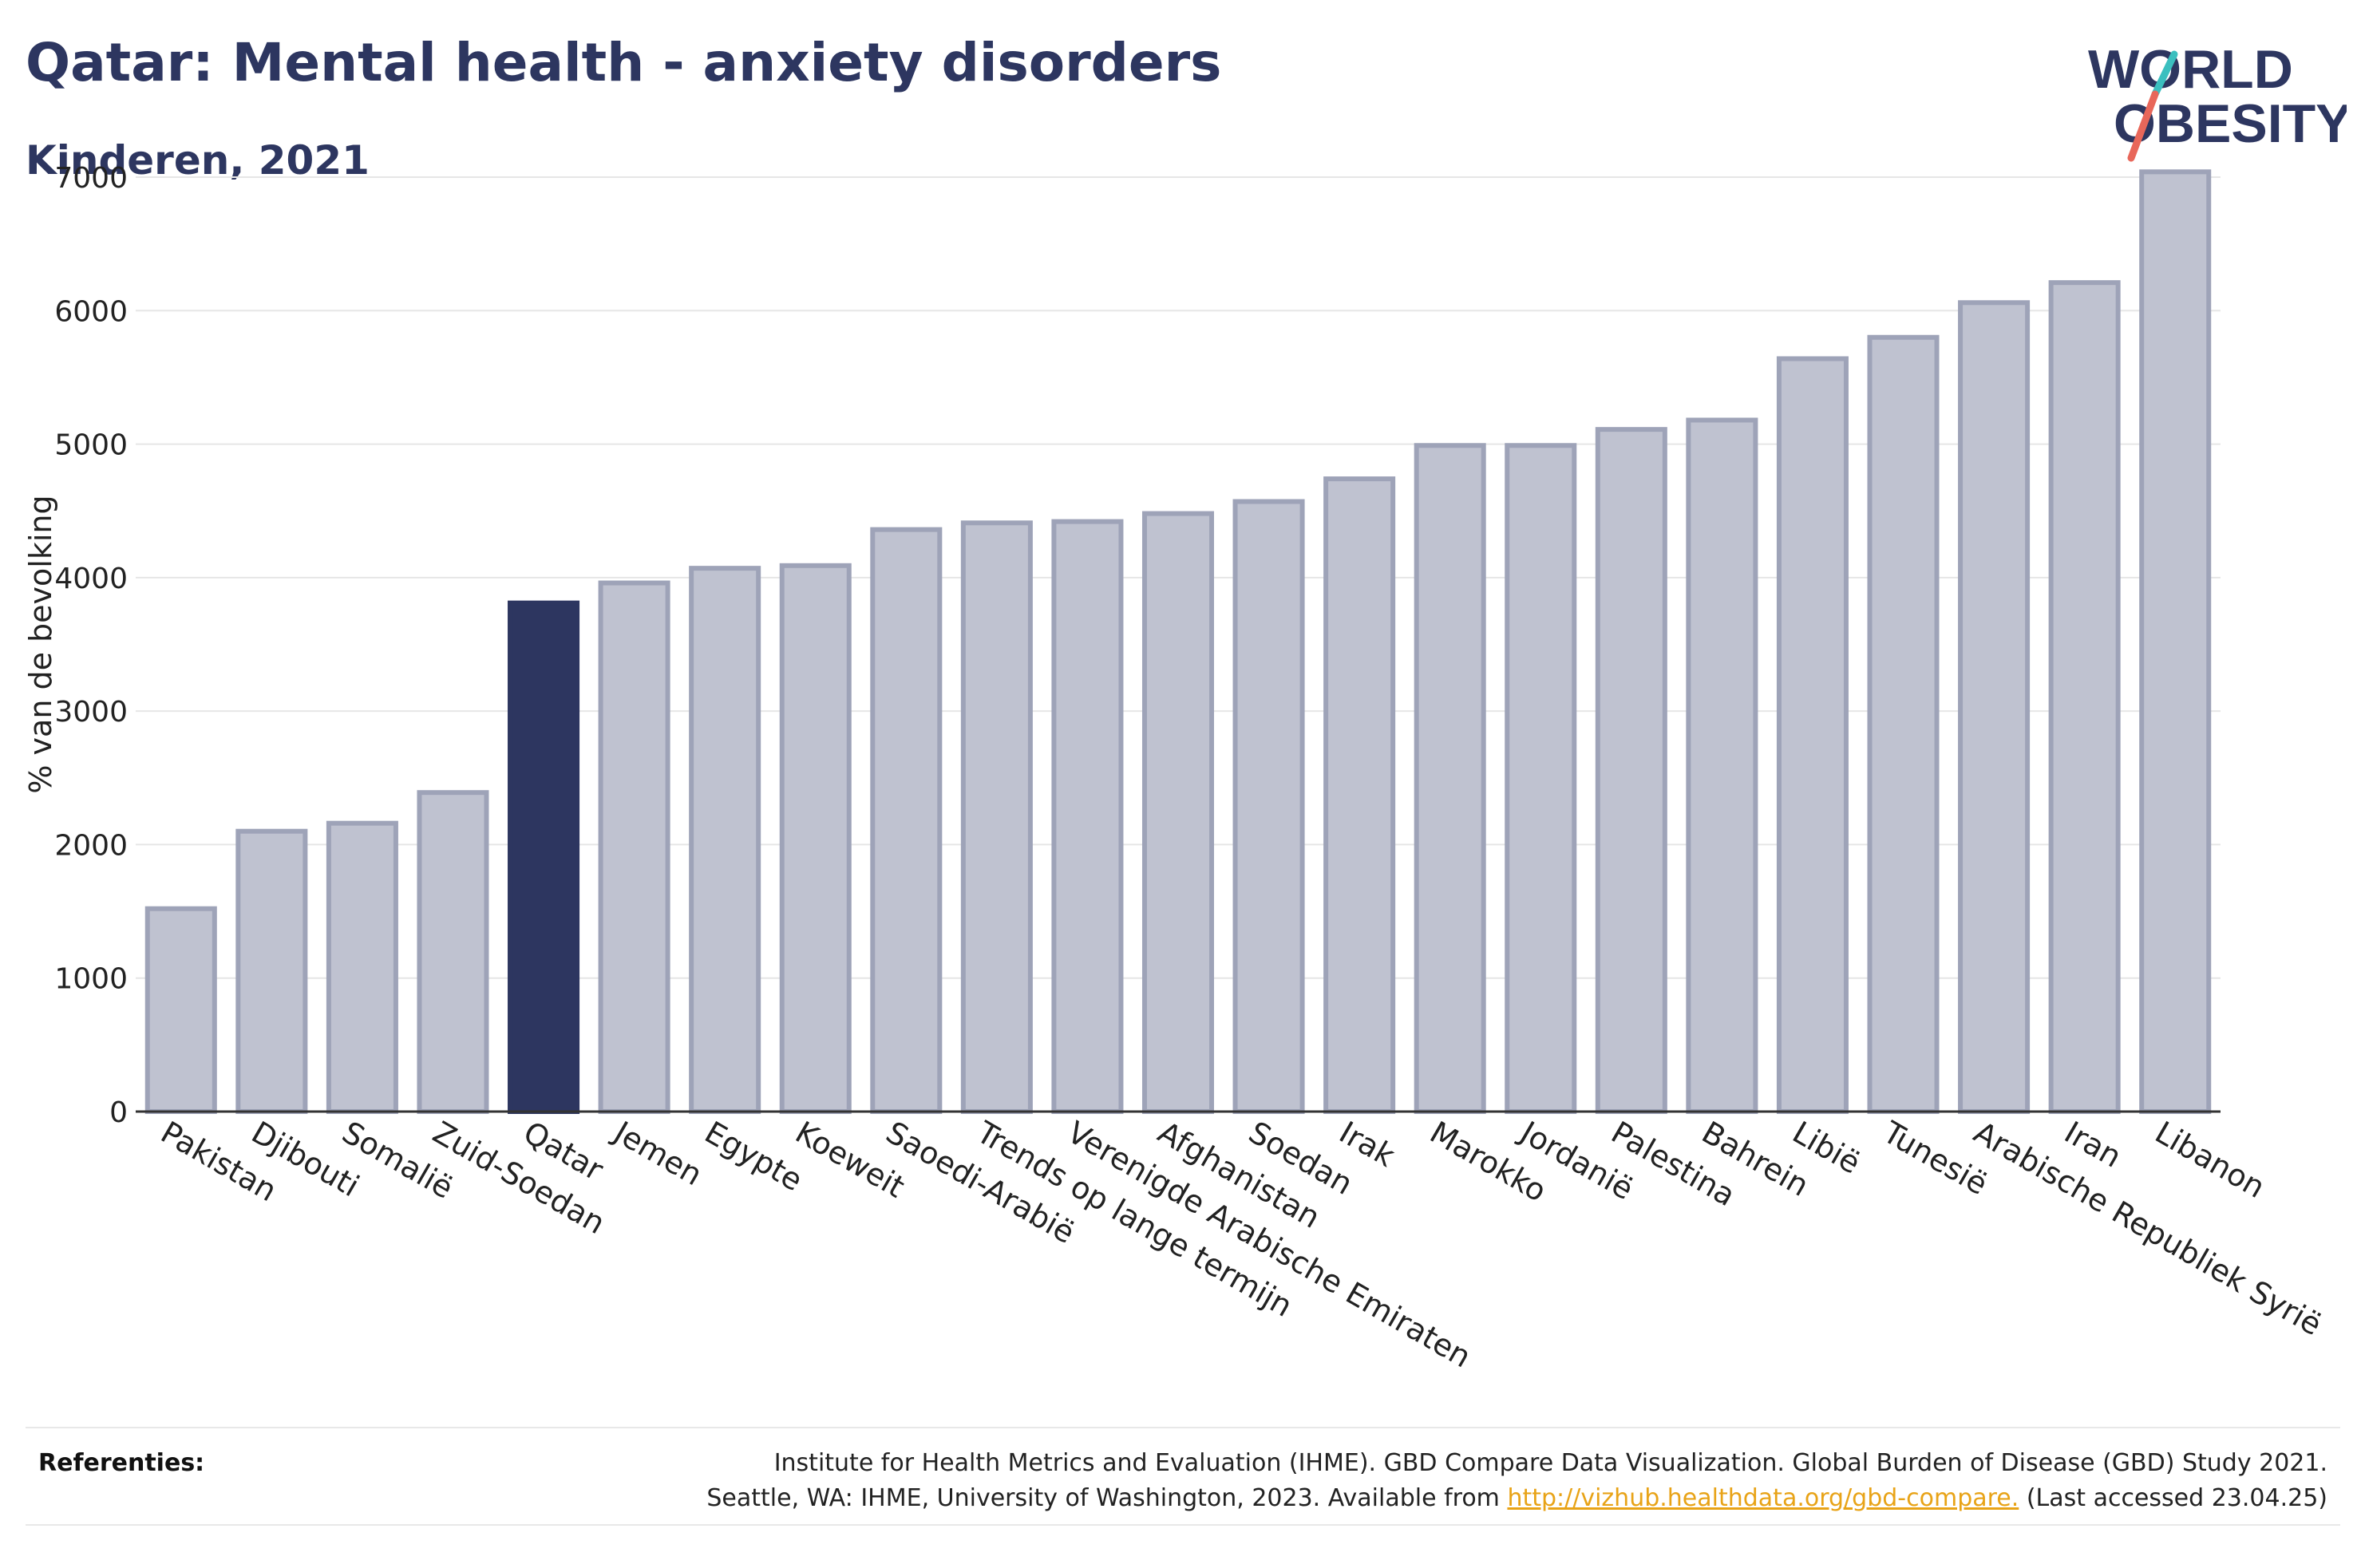  What do you see at coordinates (1178, 812) in the screenshot?
I see `bar-afghanistan` at bounding box center [1178, 812].